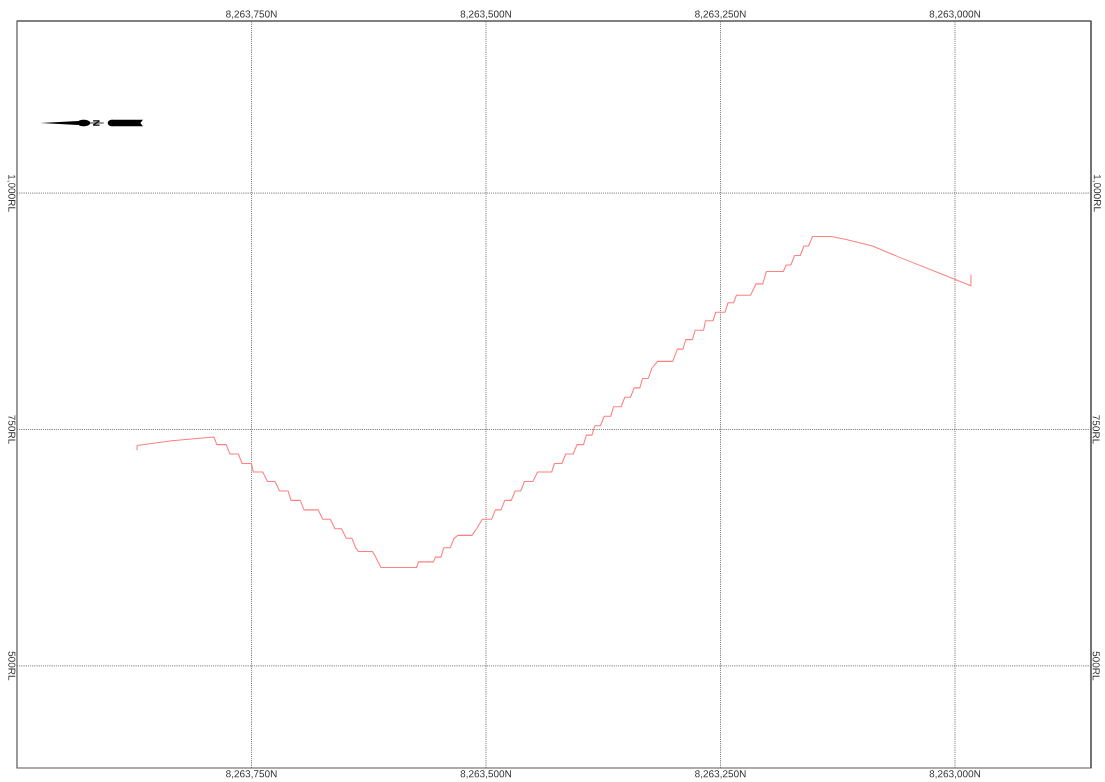  What do you see at coordinates (12, 429) in the screenshot?
I see `y-tick-label: 750RL` at bounding box center [12, 429].